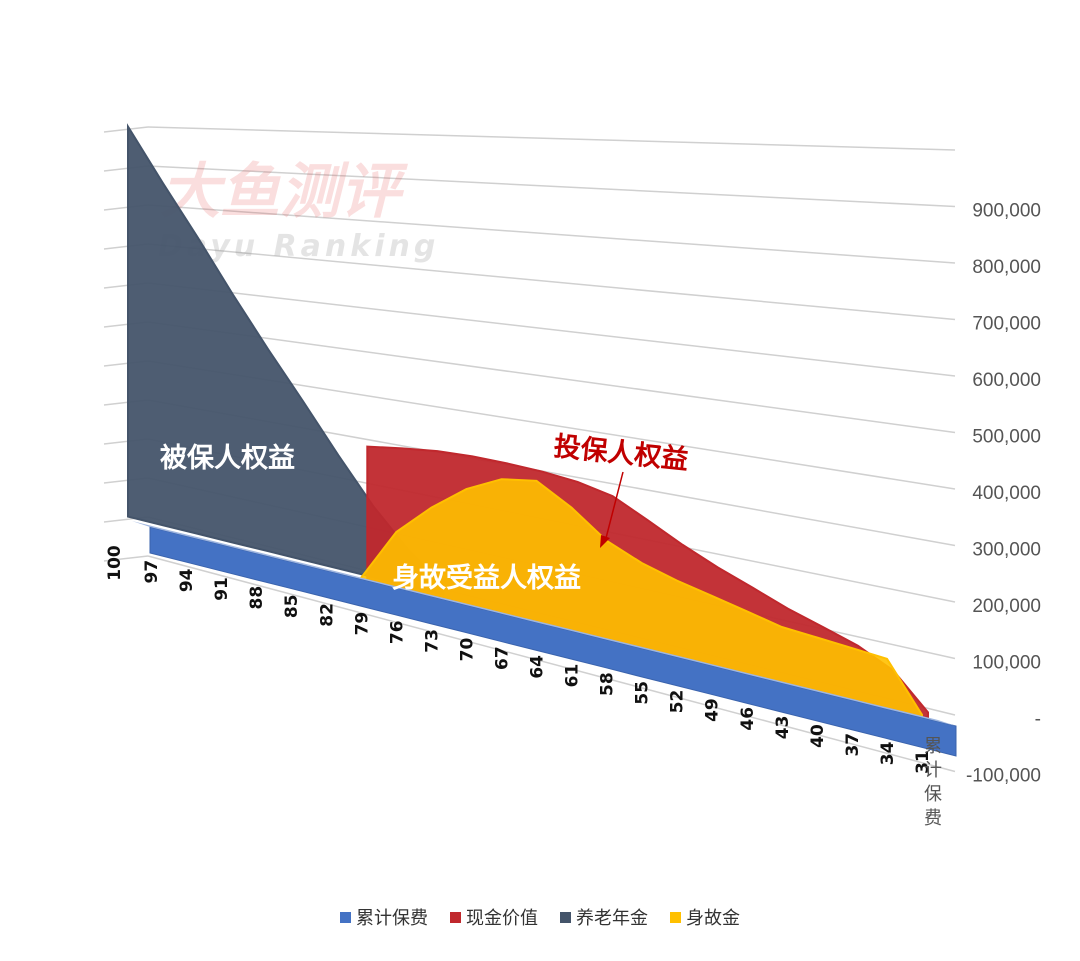 This screenshot has width=1080, height=961. I want to click on x-tick-label: 82, so click(327, 615).